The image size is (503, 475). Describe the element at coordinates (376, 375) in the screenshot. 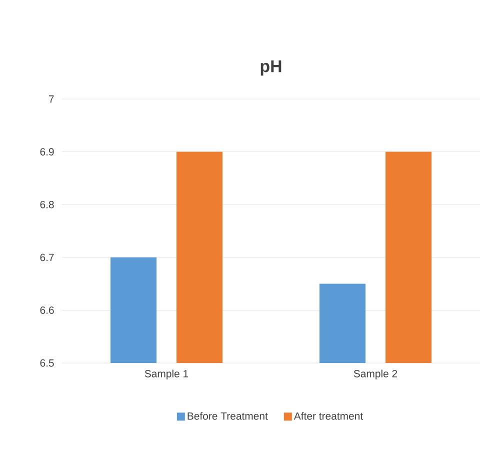

I see `x-tick-label: Sample 2` at that location.